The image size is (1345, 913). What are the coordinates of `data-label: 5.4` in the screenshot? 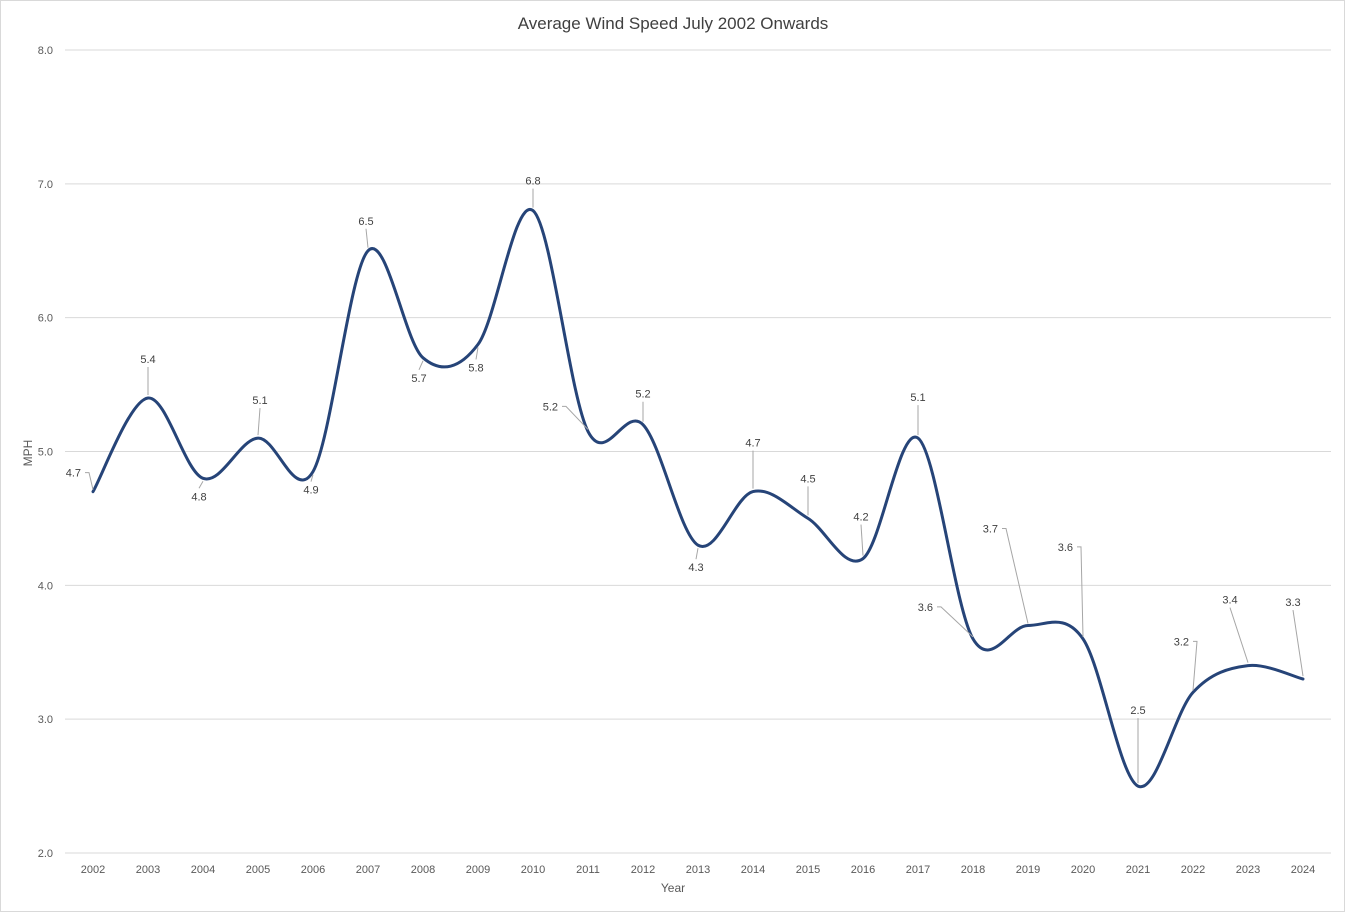 It's located at (147, 360).